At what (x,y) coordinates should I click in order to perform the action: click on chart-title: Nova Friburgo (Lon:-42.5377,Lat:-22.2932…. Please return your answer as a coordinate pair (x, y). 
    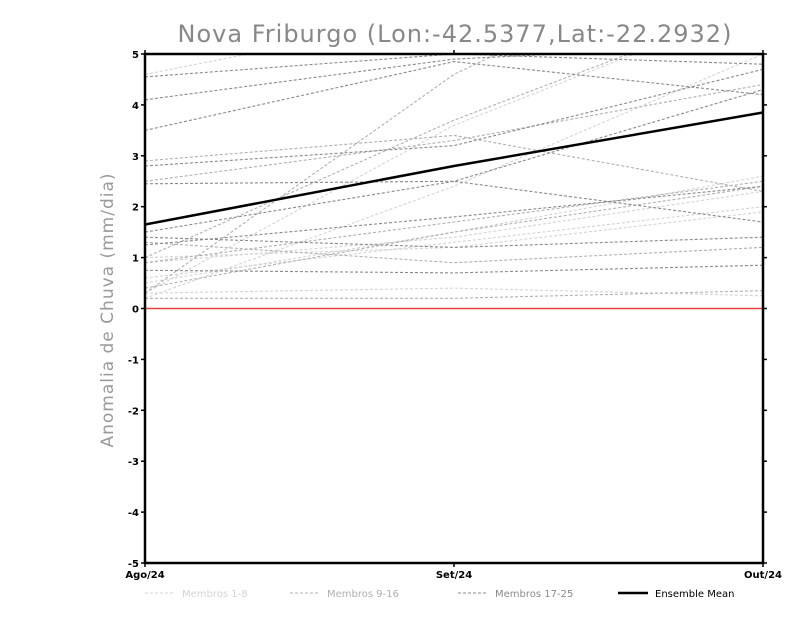
    Looking at the image, I should click on (455, 34).